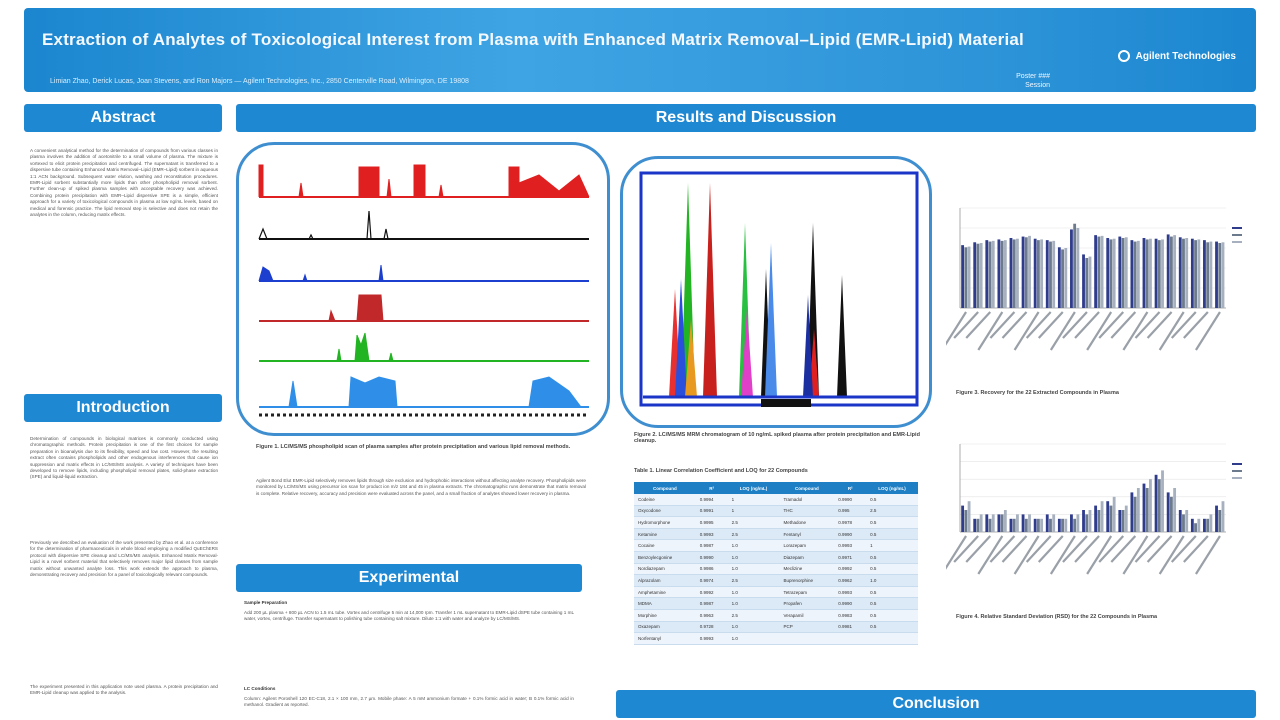  What do you see at coordinates (807, 500) in the screenshot?
I see `table-cell: Tramadol` at bounding box center [807, 500].